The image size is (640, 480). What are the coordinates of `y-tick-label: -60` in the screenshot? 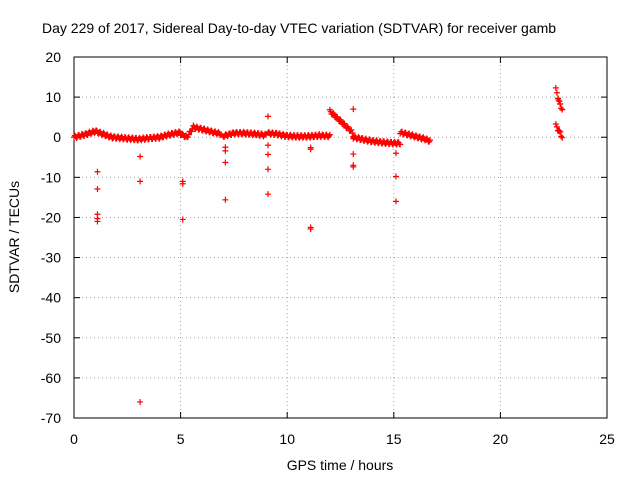 It's located at (51, 378).